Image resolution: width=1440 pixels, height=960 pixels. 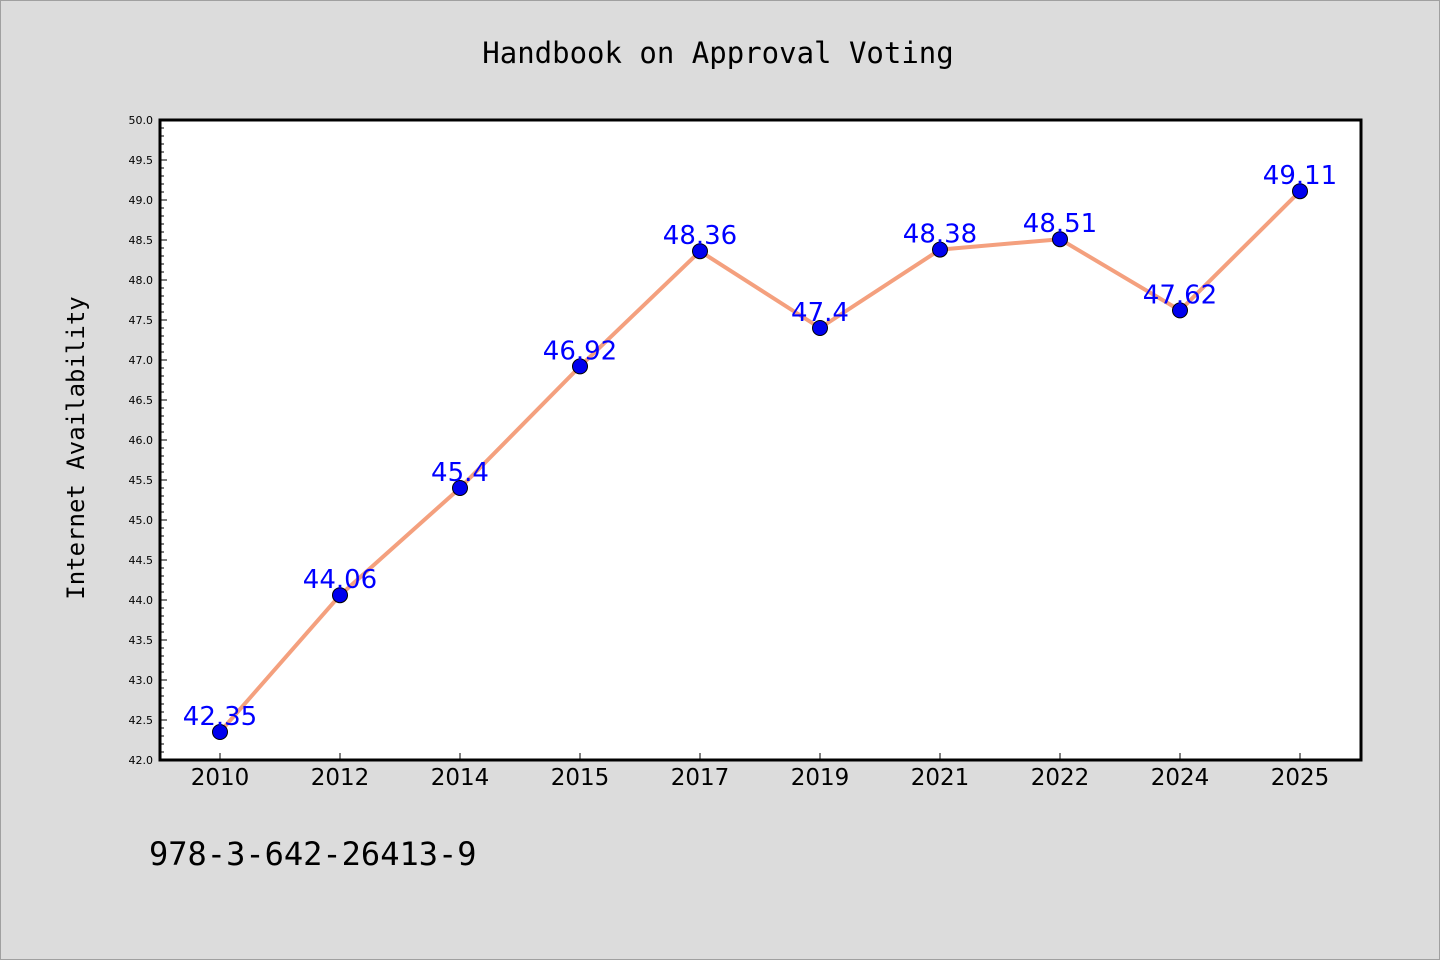 I want to click on x-tick-label: 2014, so click(x=460, y=778).